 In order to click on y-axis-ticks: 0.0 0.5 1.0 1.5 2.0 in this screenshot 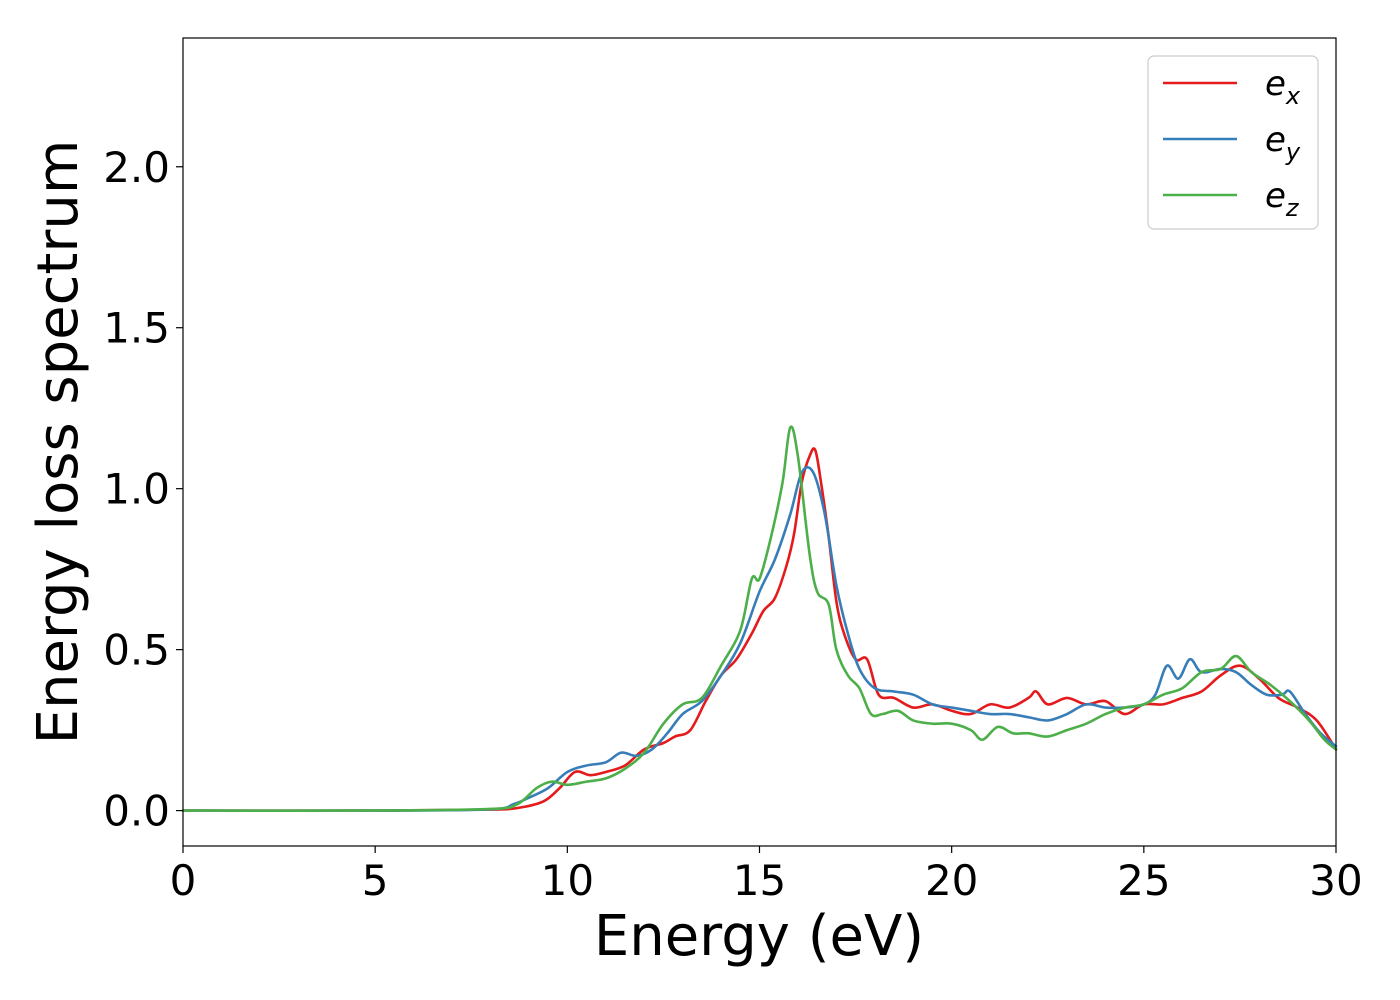, I will do `click(143, 489)`.